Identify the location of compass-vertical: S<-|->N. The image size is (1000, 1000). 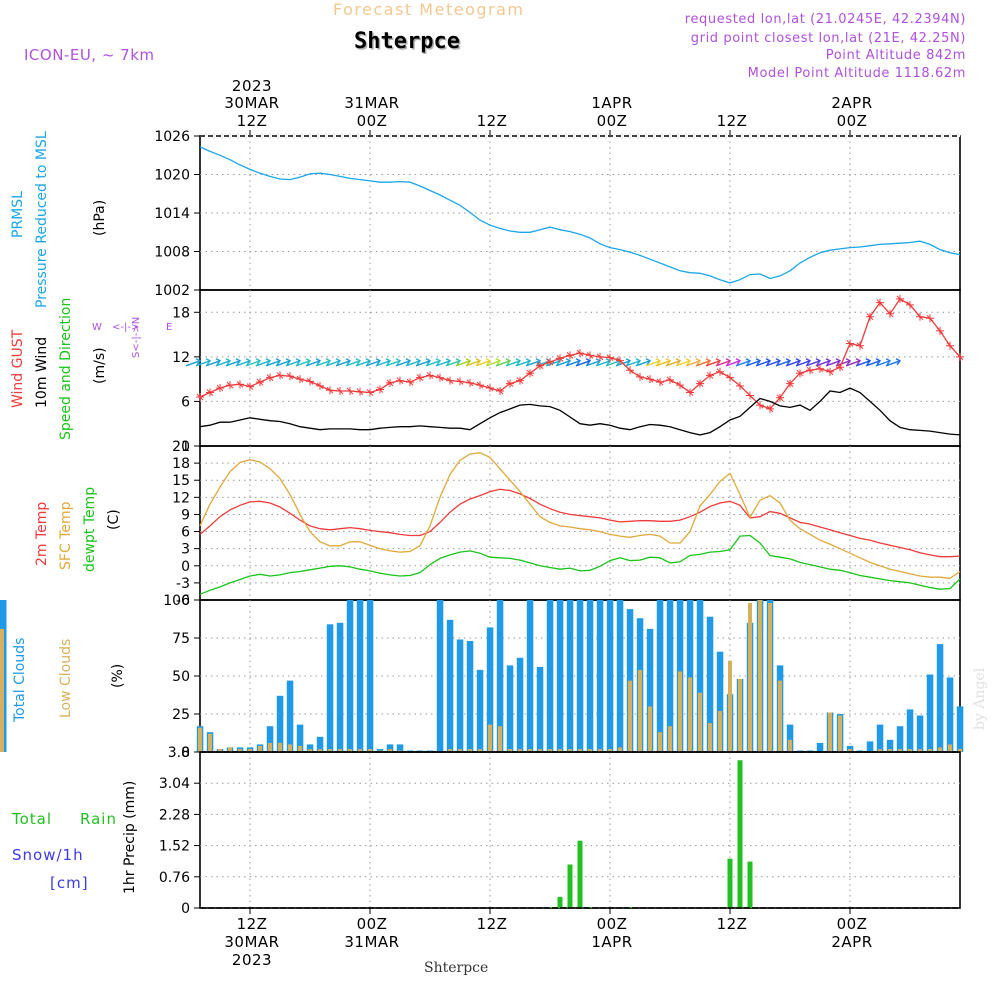
(136, 337).